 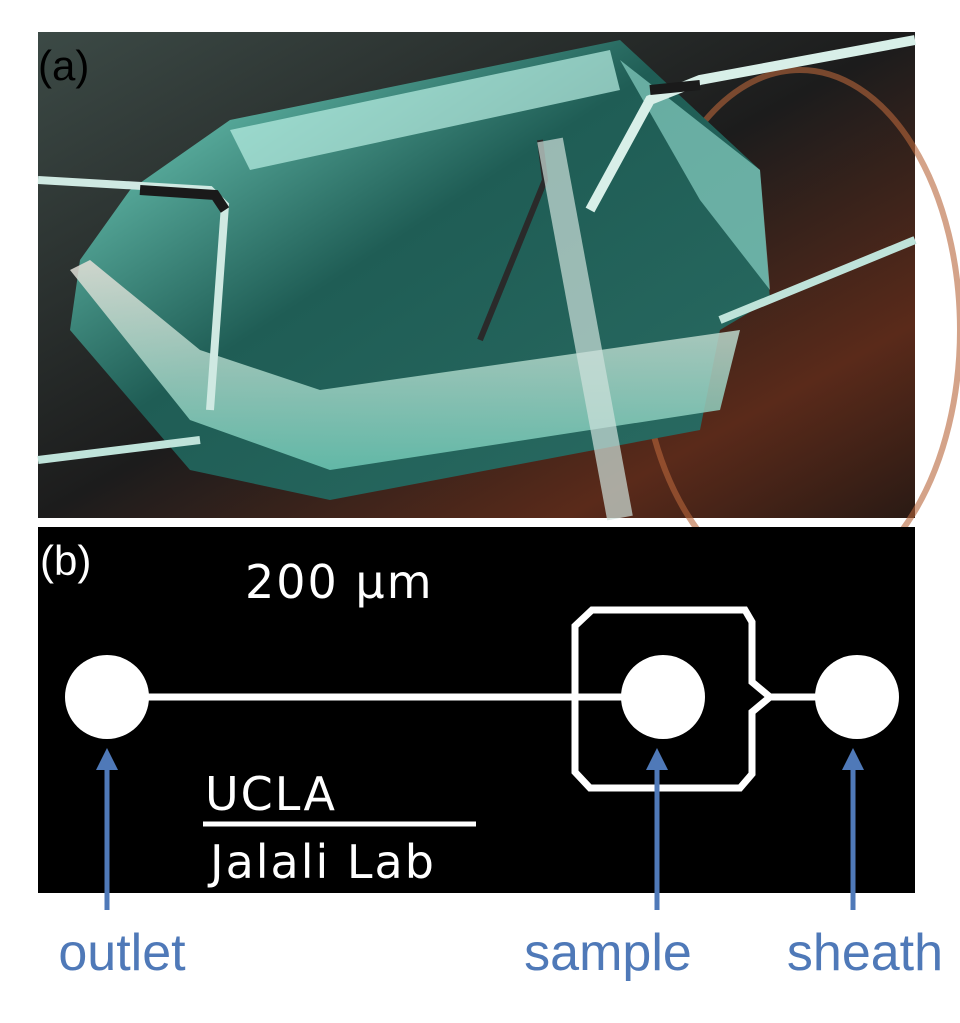 I want to click on logo-top: UCLA, so click(x=271, y=794).